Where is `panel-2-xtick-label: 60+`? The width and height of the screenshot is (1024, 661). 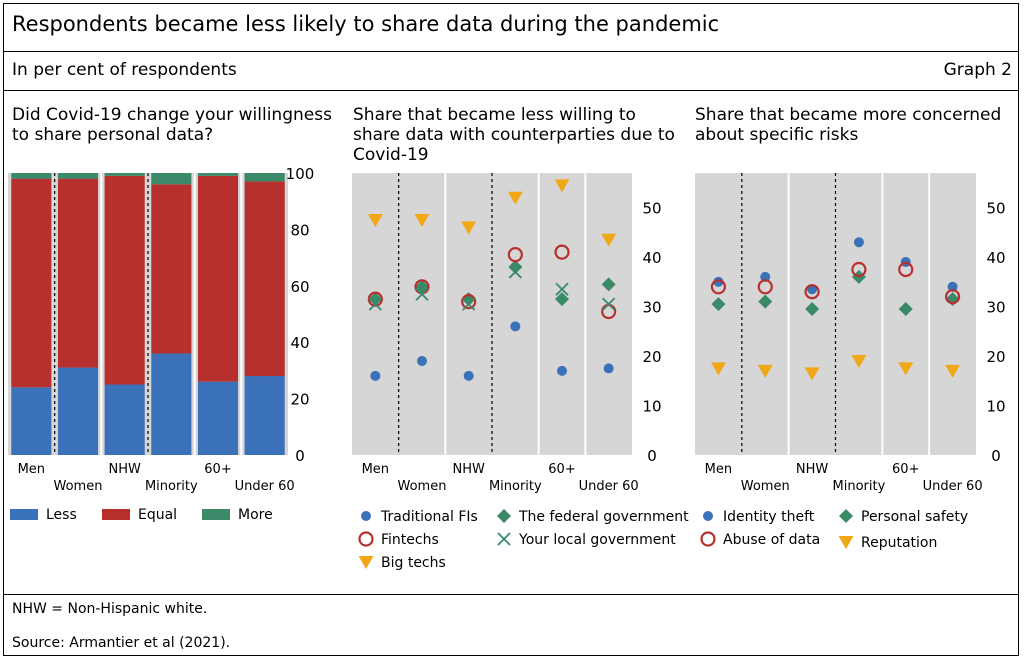 panel-2-xtick-label: 60+ is located at coordinates (561, 469).